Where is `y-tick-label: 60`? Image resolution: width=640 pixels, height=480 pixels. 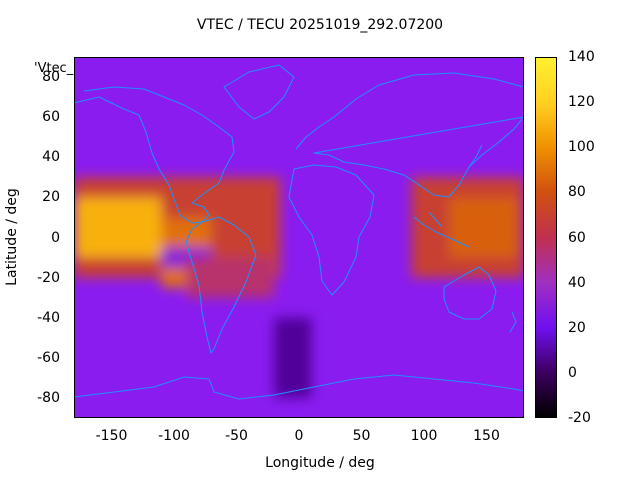
y-tick-label: 60 is located at coordinates (51, 117).